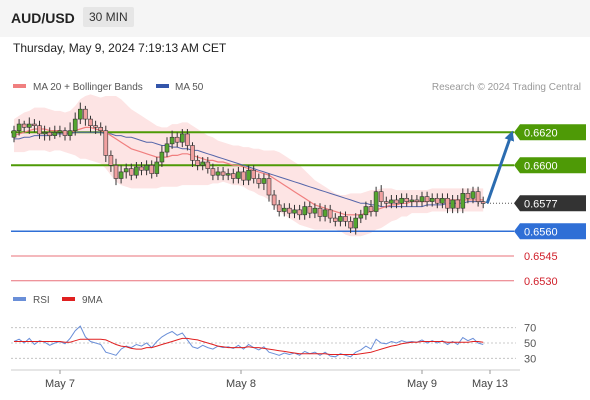 This screenshot has width=590, height=400. Describe the element at coordinates (249, 346) in the screenshot. I see `rsi-ma-line` at that location.